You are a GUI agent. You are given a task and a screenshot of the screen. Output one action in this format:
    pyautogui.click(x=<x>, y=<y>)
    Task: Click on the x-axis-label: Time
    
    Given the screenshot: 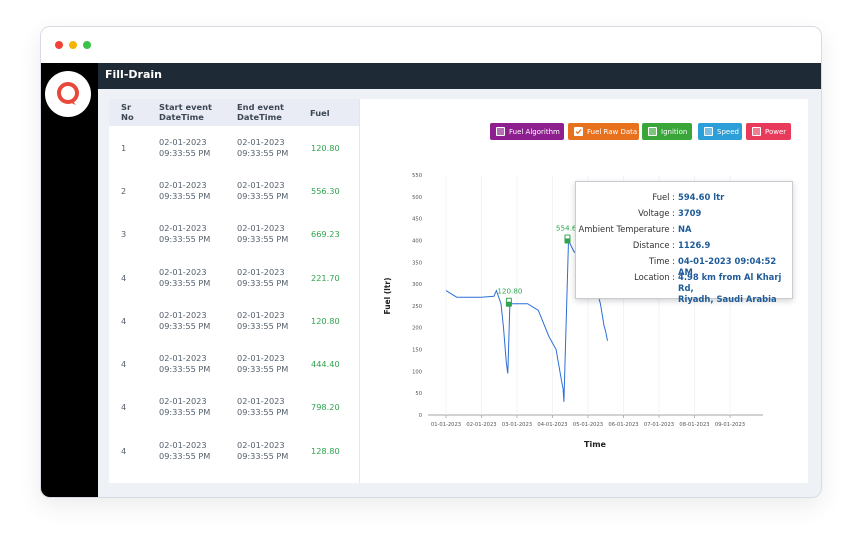 What is the action you would take?
    pyautogui.click(x=595, y=444)
    